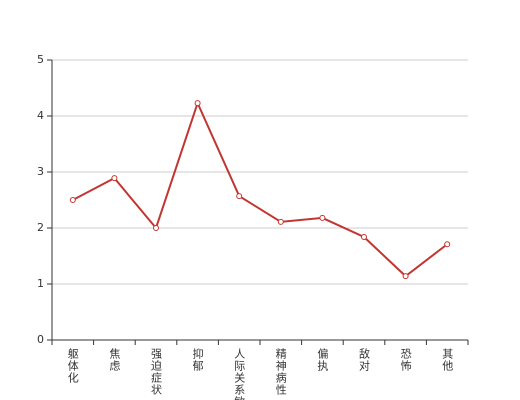  Describe the element at coordinates (447, 360) in the screenshot. I see `x-tick-label: 其他` at that location.